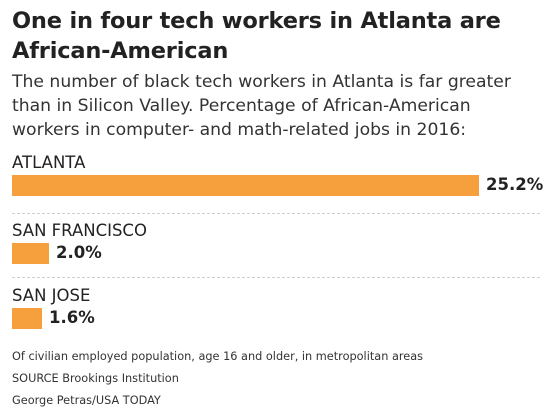 The image size is (550, 415). Describe the element at coordinates (95, 378) in the screenshot. I see `footnote-source: SOURCE Brookings Institution` at that location.